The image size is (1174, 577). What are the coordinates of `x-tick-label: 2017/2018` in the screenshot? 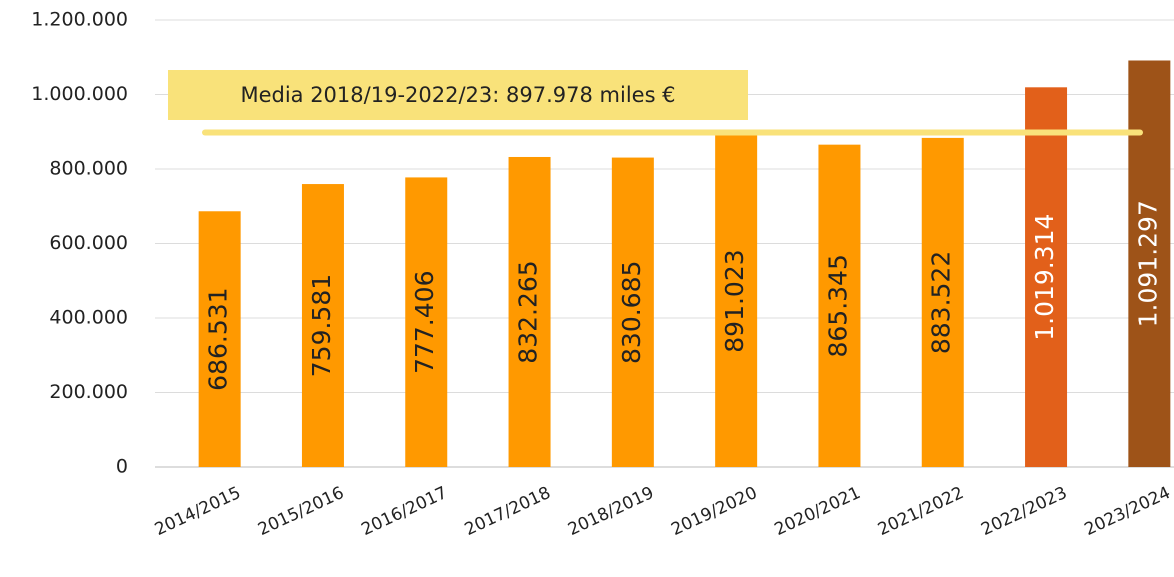 It's located at (508, 511).